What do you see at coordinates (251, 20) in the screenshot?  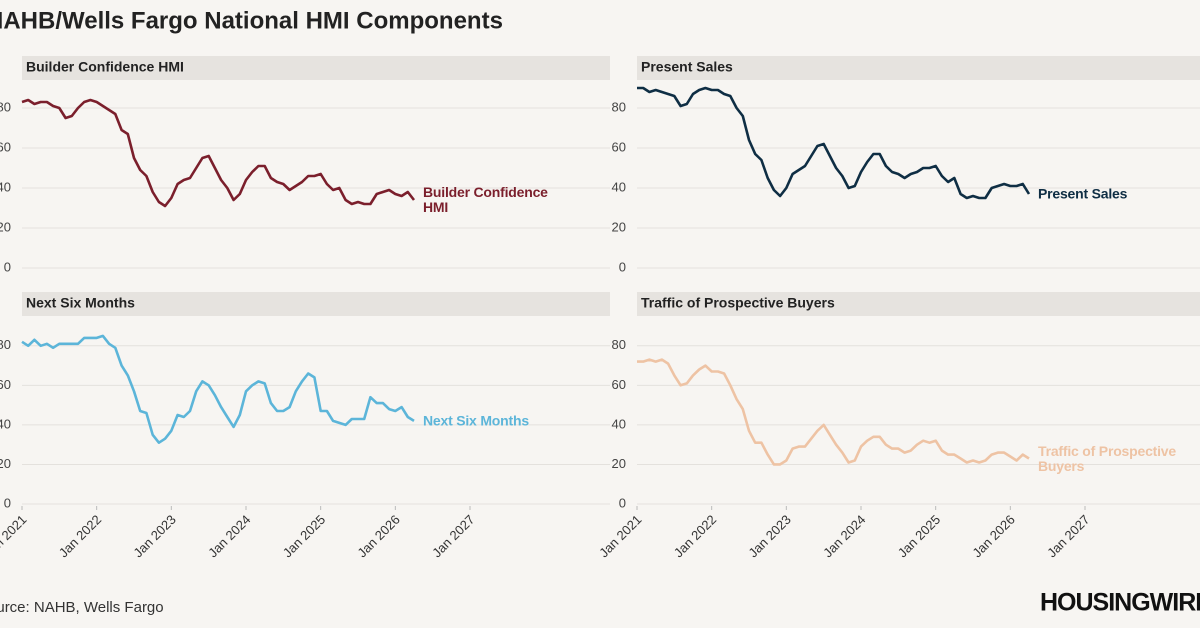 I see `page-title: NAHB/Wells Fargo National HMI Components` at bounding box center [251, 20].